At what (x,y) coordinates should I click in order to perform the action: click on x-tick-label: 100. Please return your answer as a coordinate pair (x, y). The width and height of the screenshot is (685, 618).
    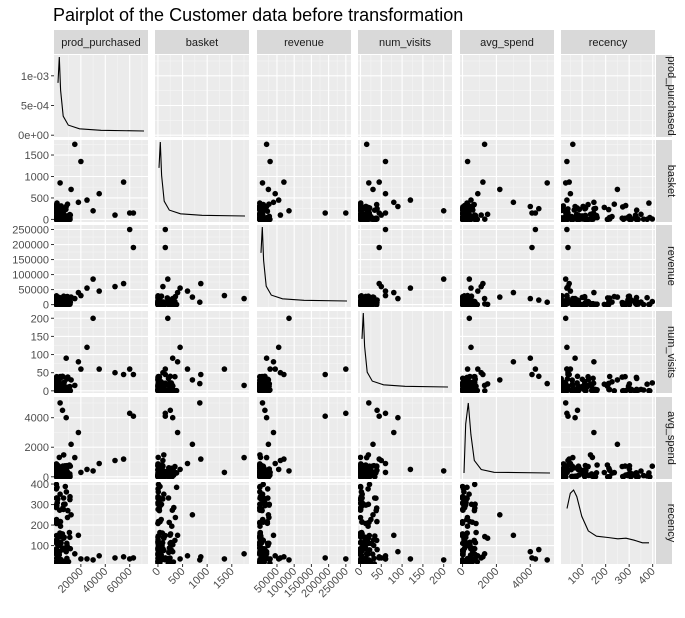
    Looking at the image, I should click on (396, 576).